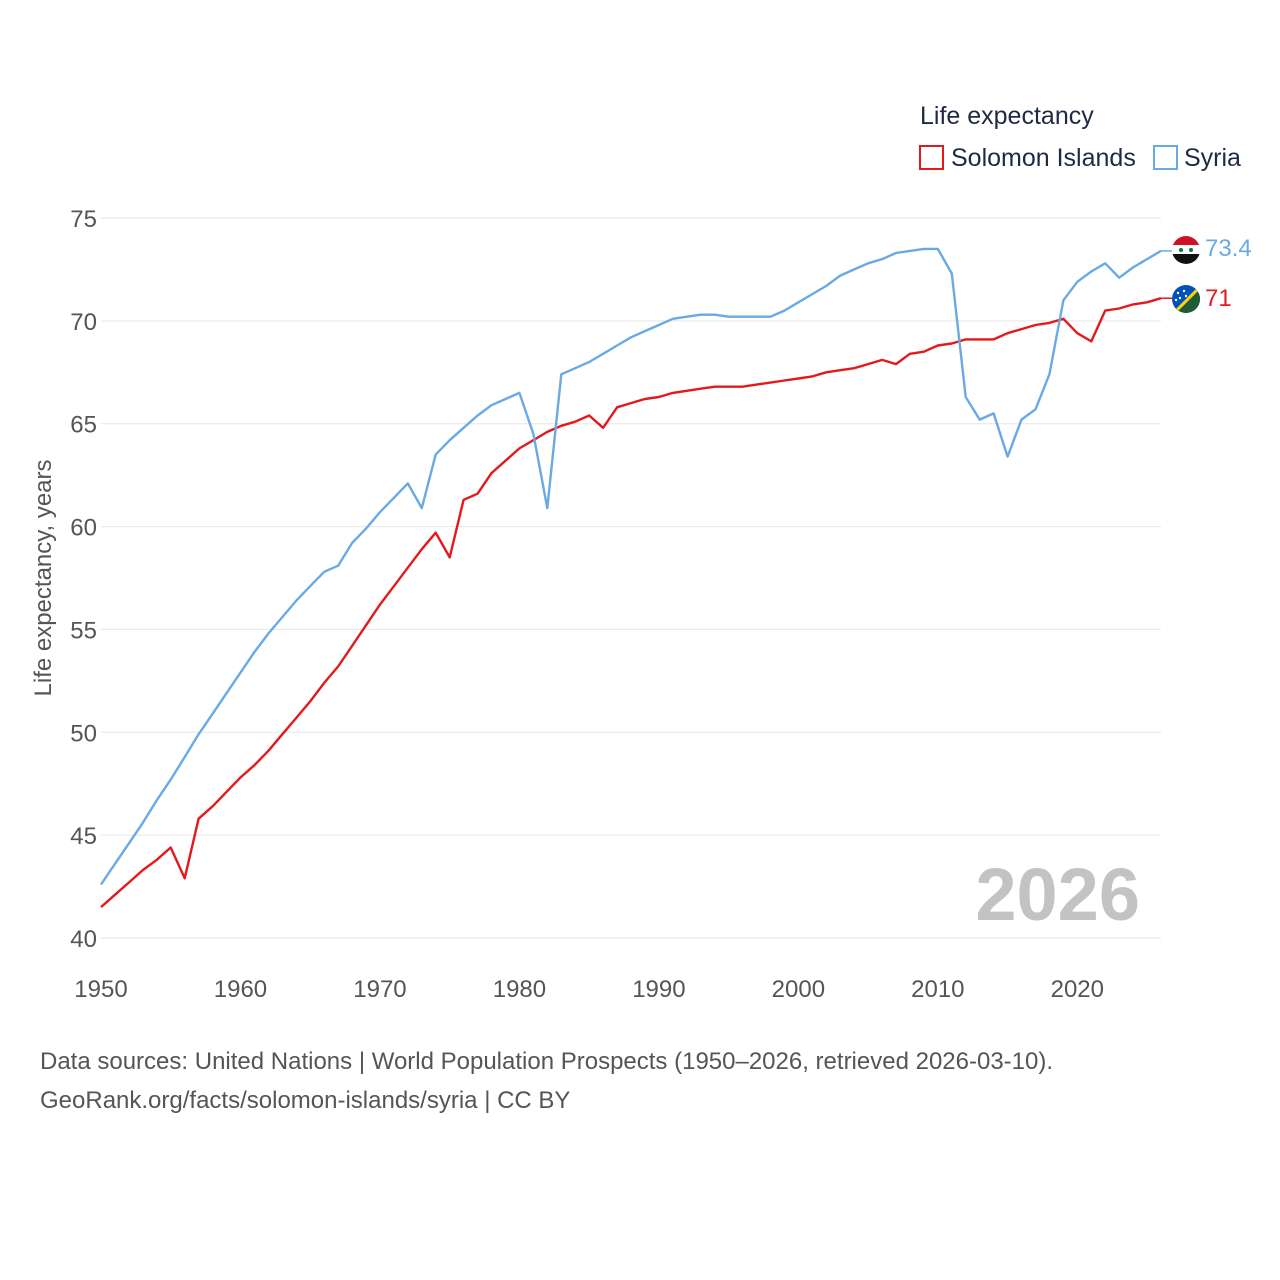 The height and width of the screenshot is (1280, 1280). Describe the element at coordinates (83, 733) in the screenshot. I see `y-tick-label: 50` at that location.